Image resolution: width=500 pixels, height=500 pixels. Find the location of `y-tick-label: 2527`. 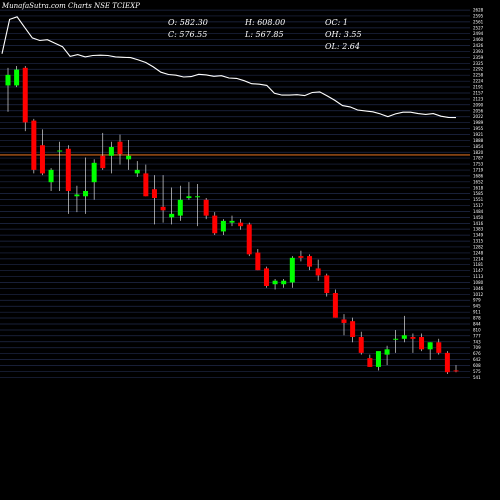

y-tick-label: 2527 is located at coordinates (478, 27).